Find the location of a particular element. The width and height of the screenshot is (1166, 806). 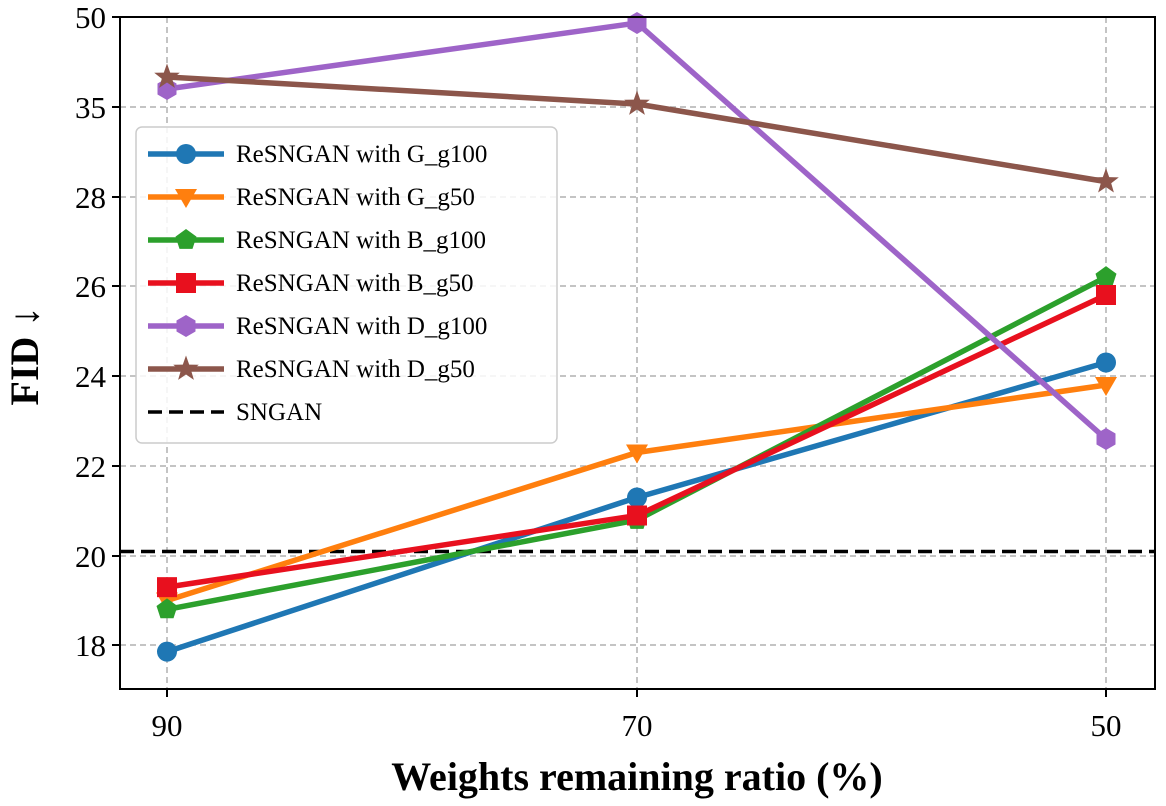

svg-text: FID ↓ is located at coordinates (24, 356).